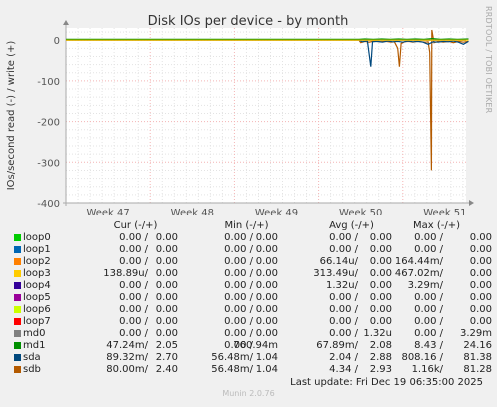  I want to click on munin-version: Munin 2.0.76, so click(248, 393).